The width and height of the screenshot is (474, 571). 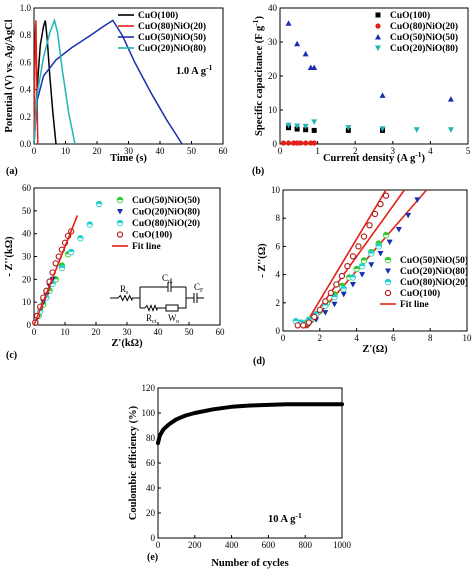 I want to click on current-density-annotation: 1.0 A g-1, so click(x=194, y=70).